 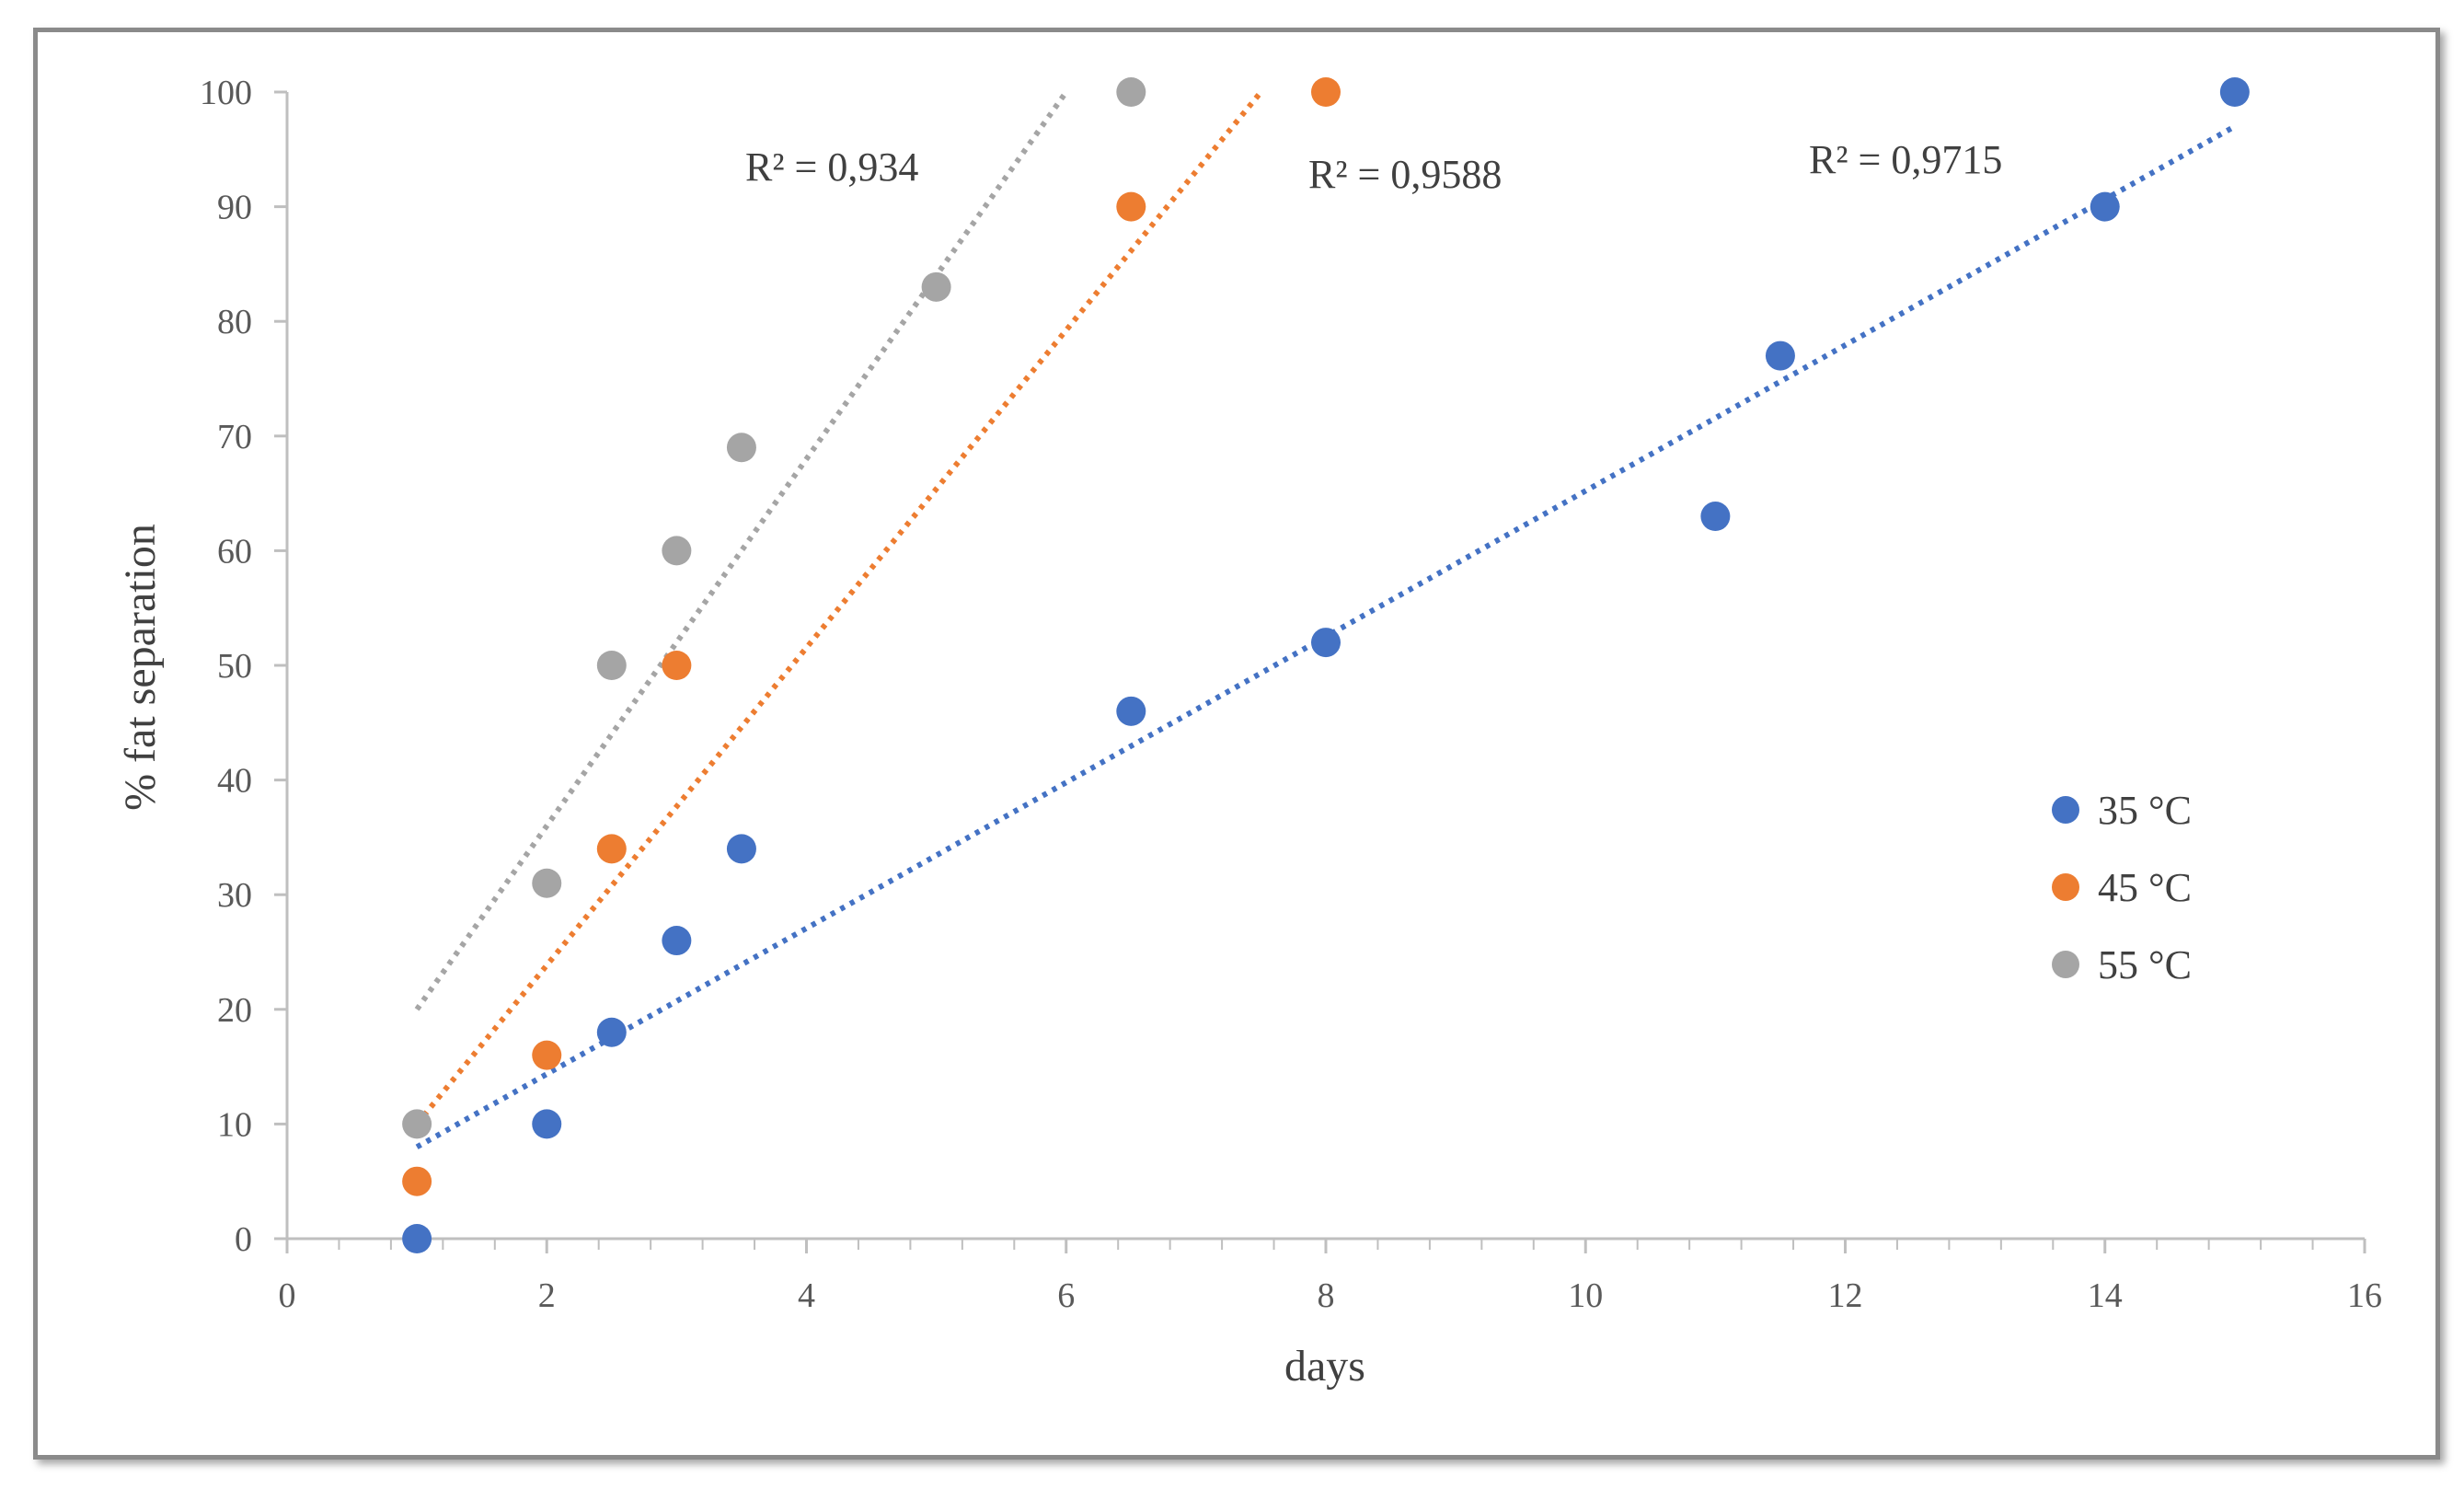 What do you see at coordinates (2145, 964) in the screenshot?
I see `legend-label: 55 °C` at bounding box center [2145, 964].